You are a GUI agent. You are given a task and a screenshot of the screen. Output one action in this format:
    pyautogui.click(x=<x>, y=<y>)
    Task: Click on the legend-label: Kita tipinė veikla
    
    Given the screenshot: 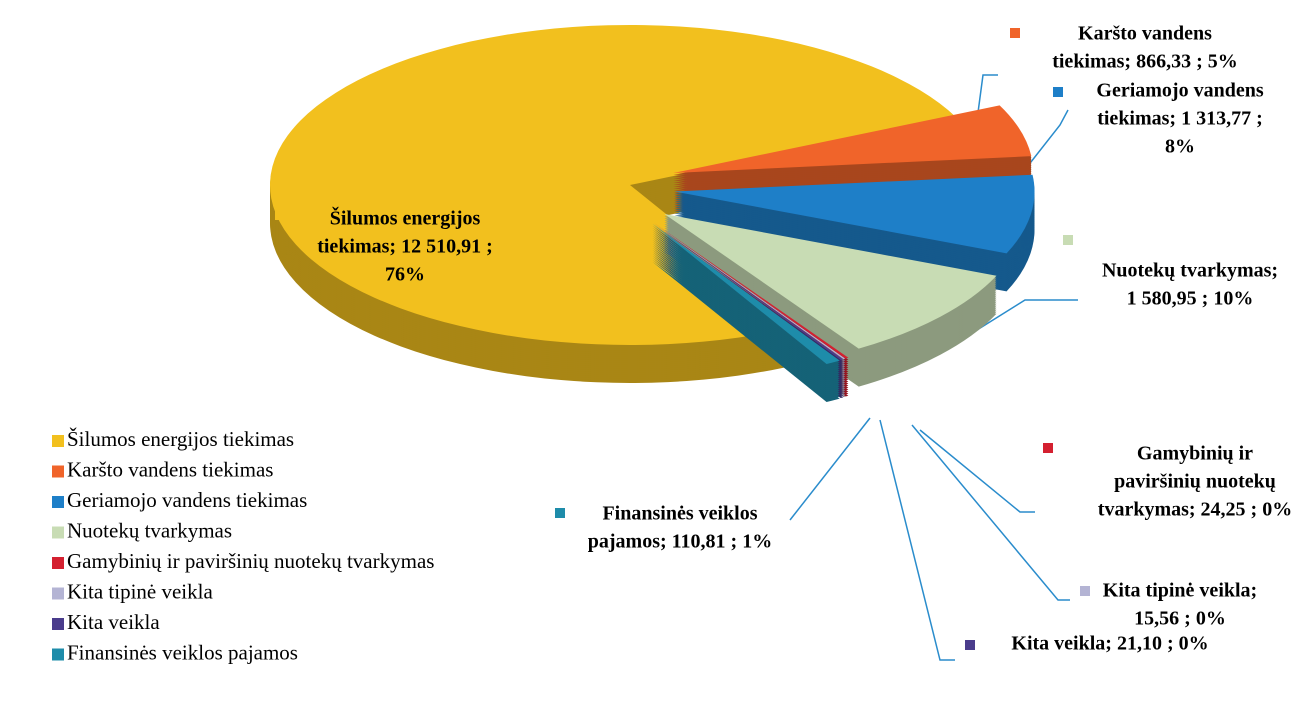 What is the action you would take?
    pyautogui.click(x=140, y=591)
    